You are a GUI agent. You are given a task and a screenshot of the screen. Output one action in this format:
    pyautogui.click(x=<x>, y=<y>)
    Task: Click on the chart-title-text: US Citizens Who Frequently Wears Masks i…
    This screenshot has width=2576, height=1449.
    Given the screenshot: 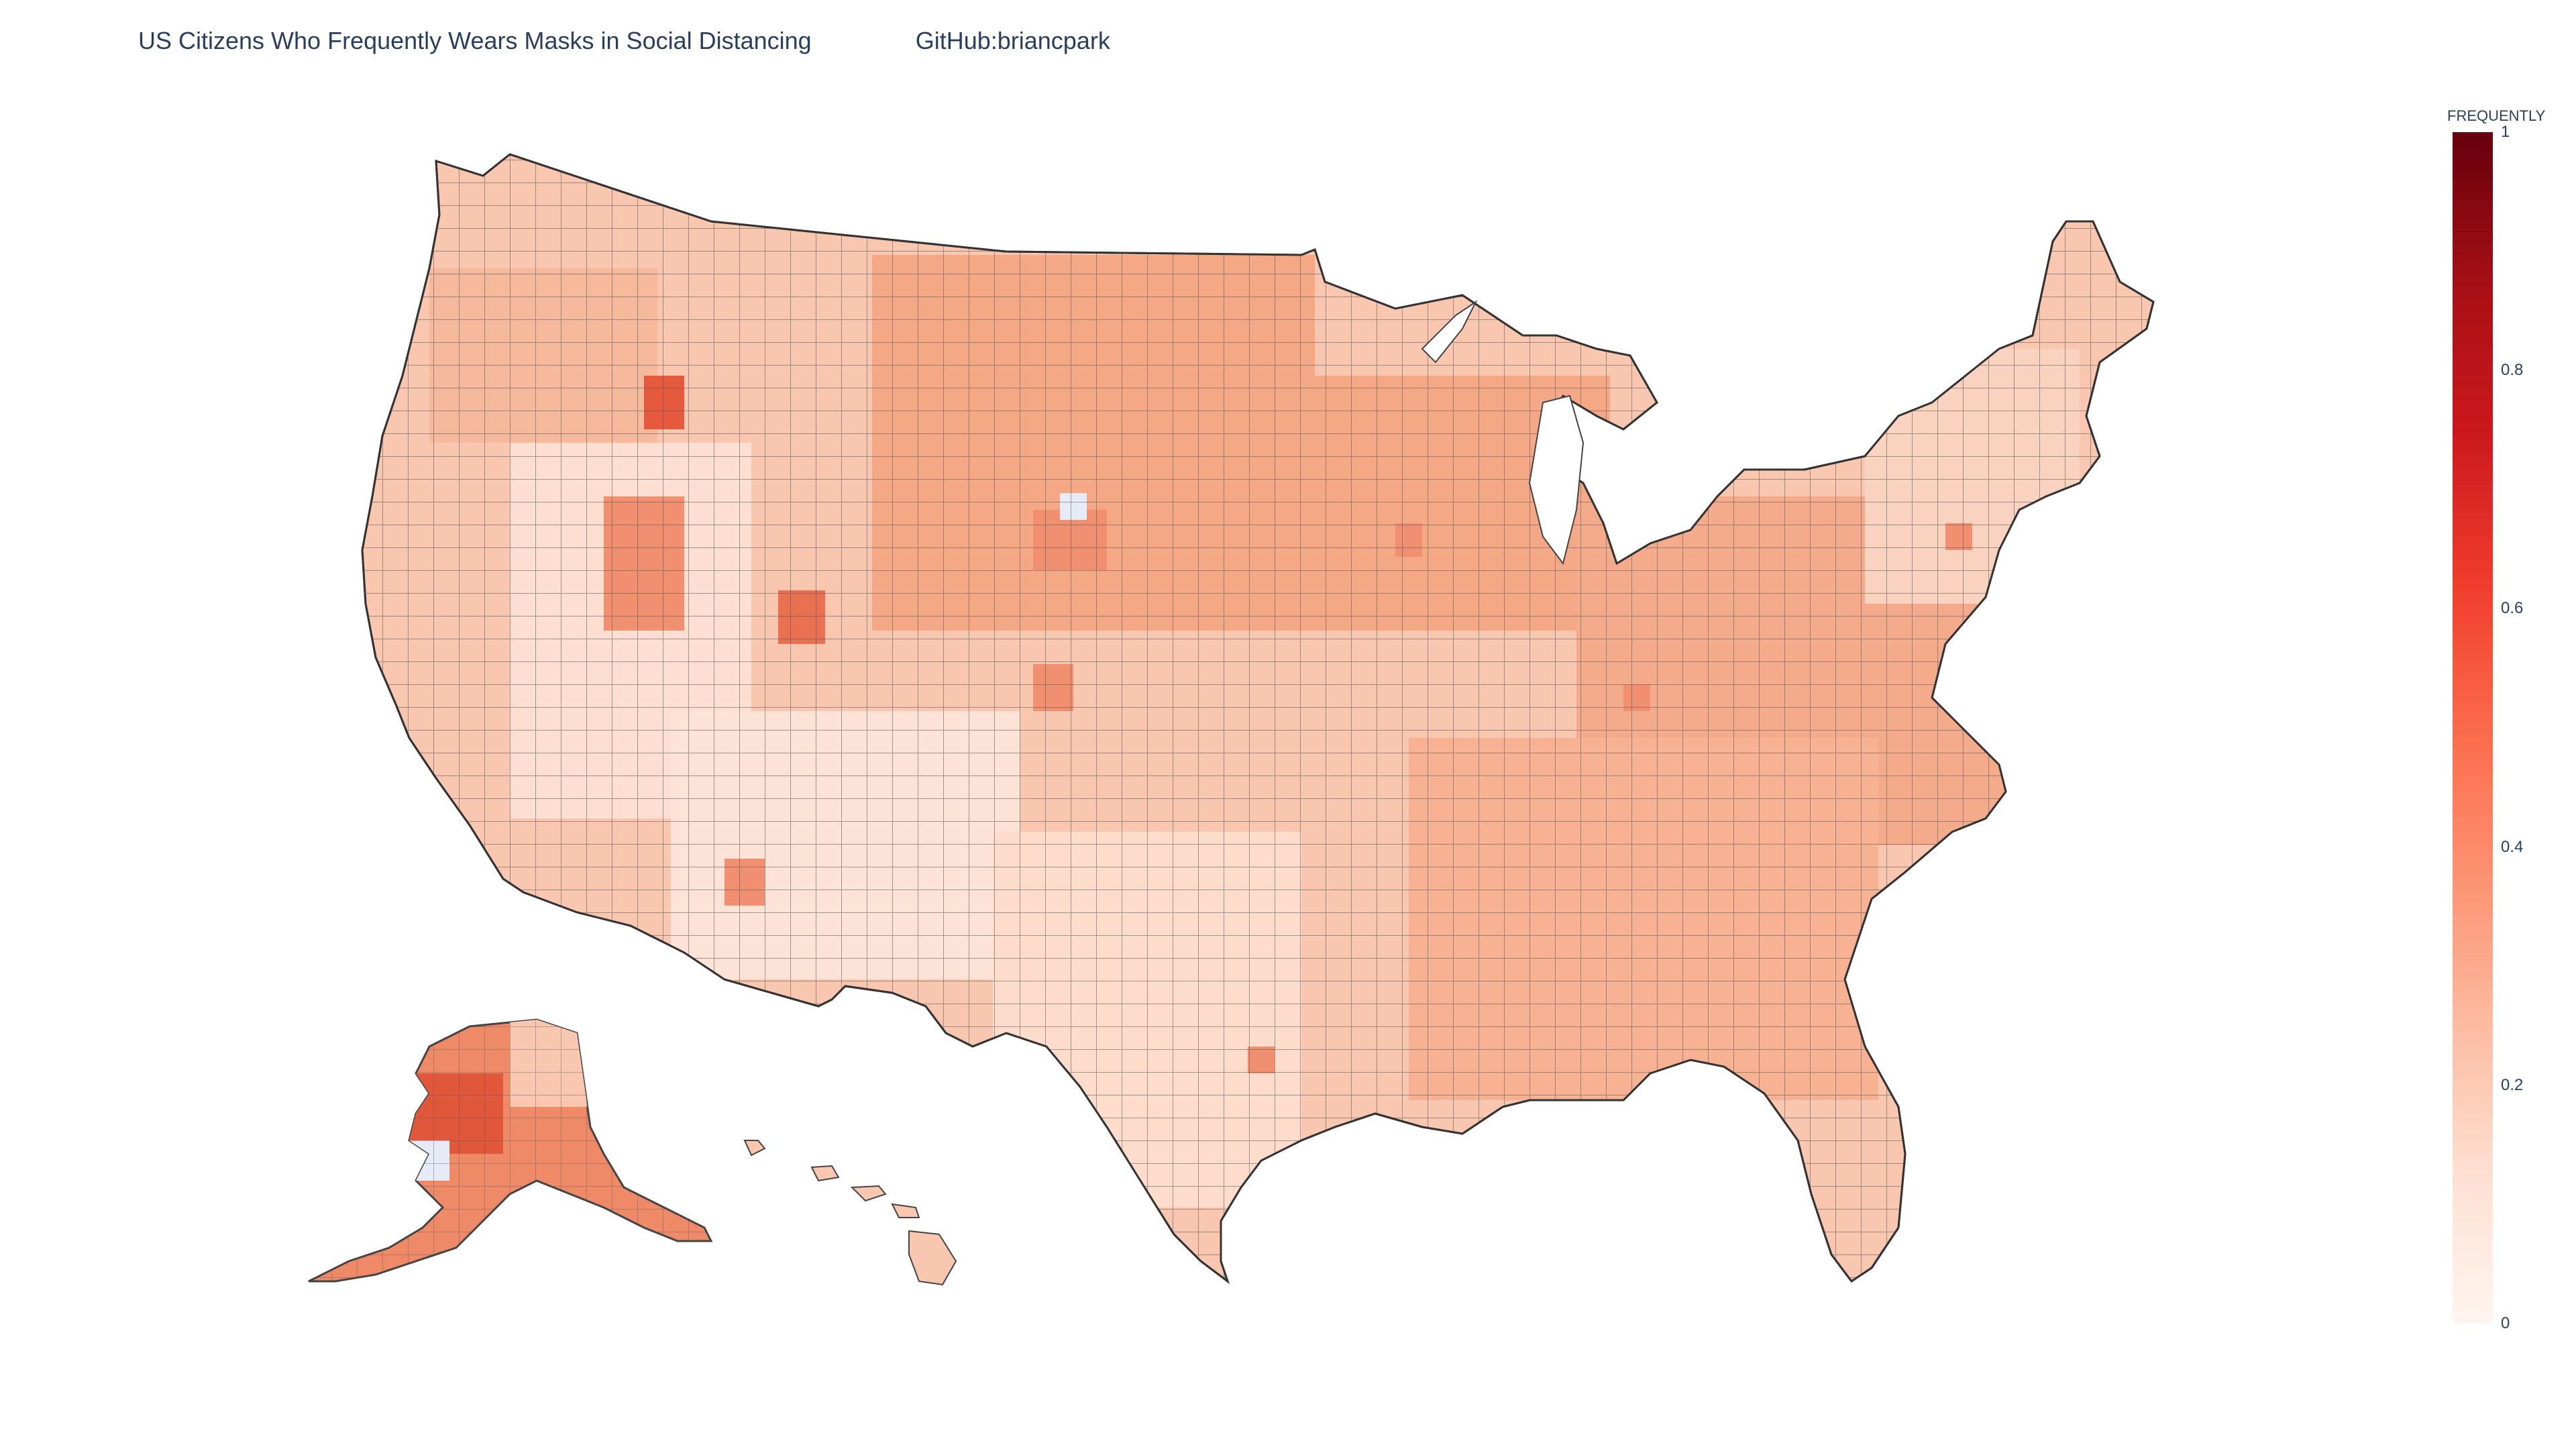 What is the action you would take?
    pyautogui.click(x=475, y=40)
    